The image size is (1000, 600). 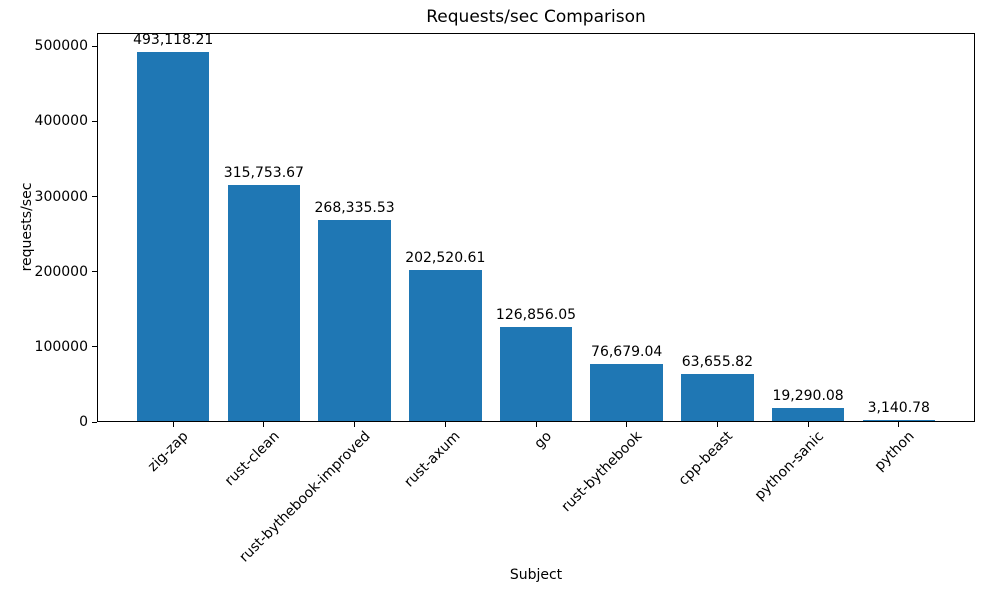 I want to click on y-tick-label: 100000, so click(x=61, y=346).